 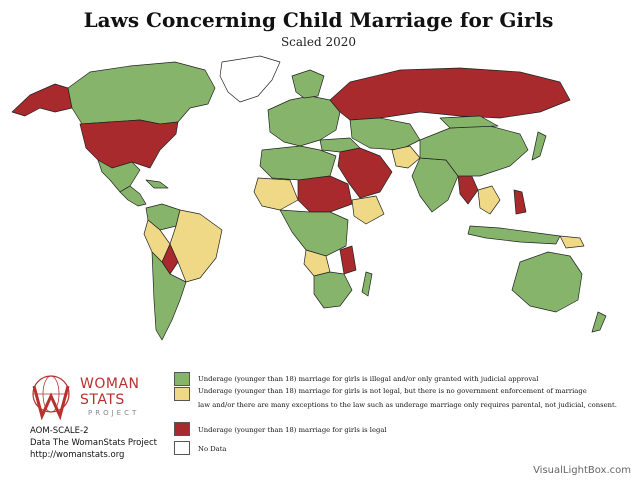 What do you see at coordinates (114, 413) in the screenshot?
I see `logo-text-project: PROJECT` at bounding box center [114, 413].